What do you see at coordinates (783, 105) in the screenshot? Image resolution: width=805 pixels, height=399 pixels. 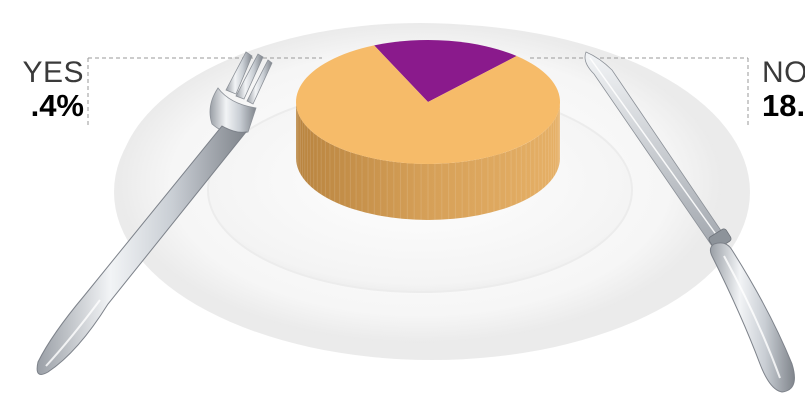 I see `label-no-value: 18.` at bounding box center [783, 105].